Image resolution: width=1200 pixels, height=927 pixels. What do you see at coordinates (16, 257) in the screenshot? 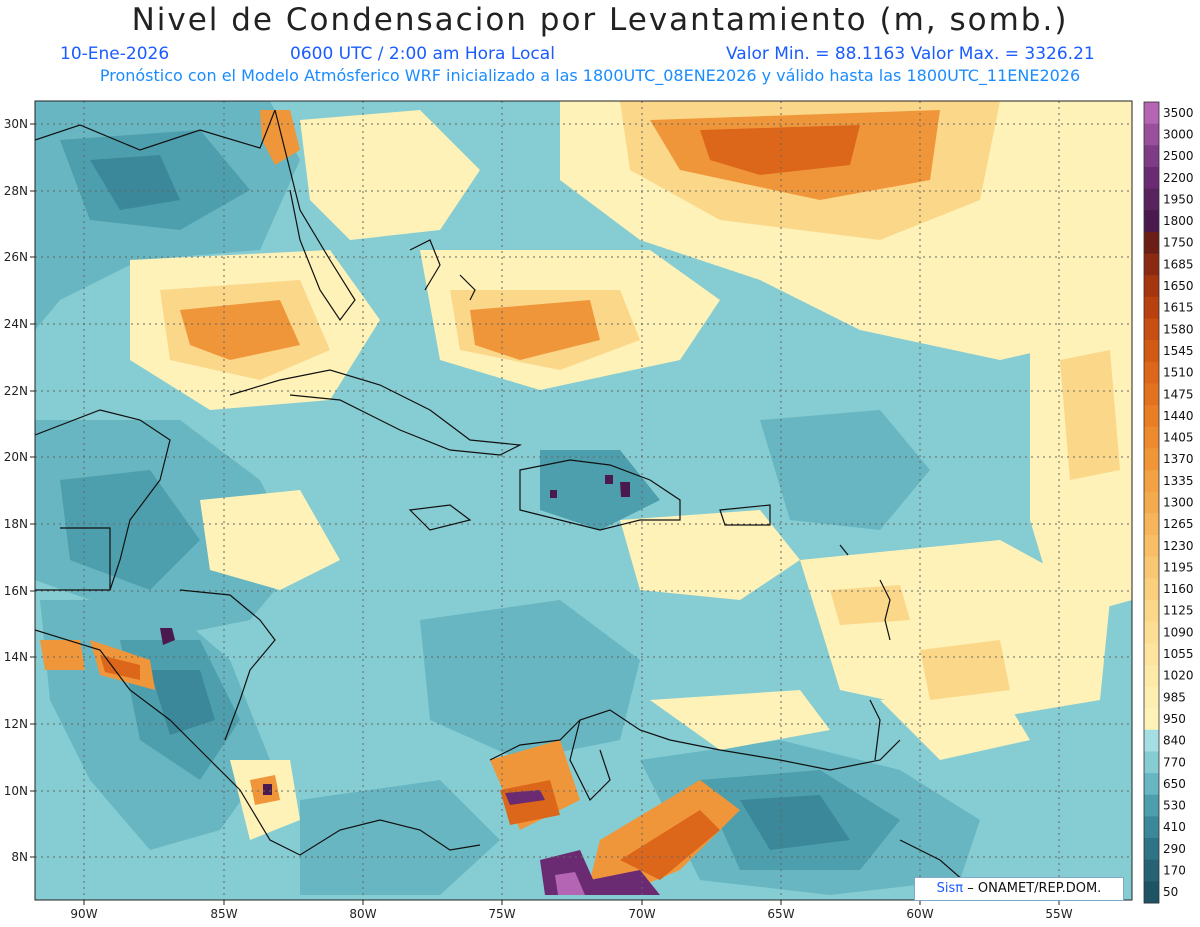
I see `lat-label: 26N` at bounding box center [16, 257].